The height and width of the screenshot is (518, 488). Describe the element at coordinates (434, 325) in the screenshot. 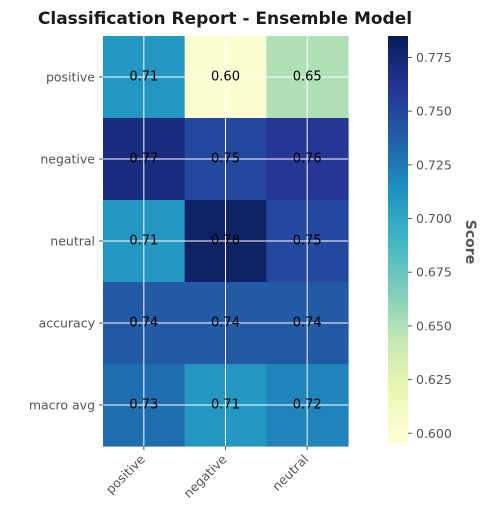

I see `colorbar-tick-label: 0.650` at that location.